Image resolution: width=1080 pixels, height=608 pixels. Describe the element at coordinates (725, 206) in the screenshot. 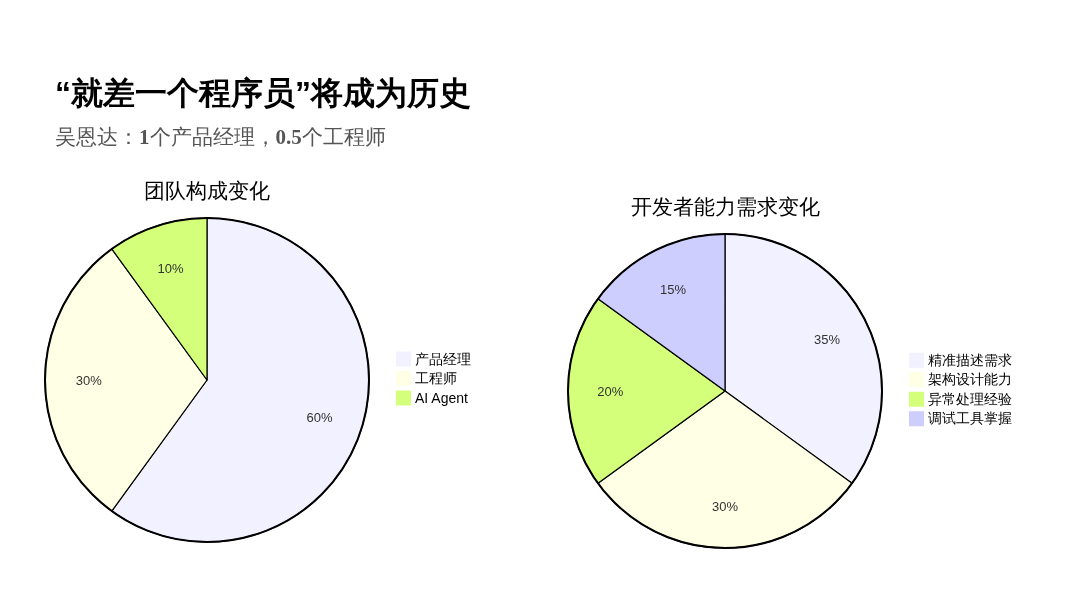

I see `chart-title: 开发者能力需求变化` at that location.